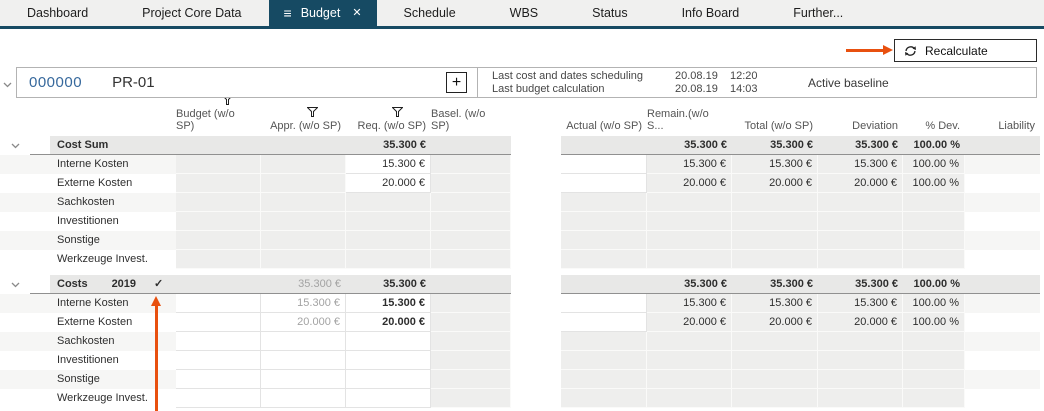 This screenshot has width=1044, height=411. I want to click on cell-total: 15.300 €, so click(775, 303).